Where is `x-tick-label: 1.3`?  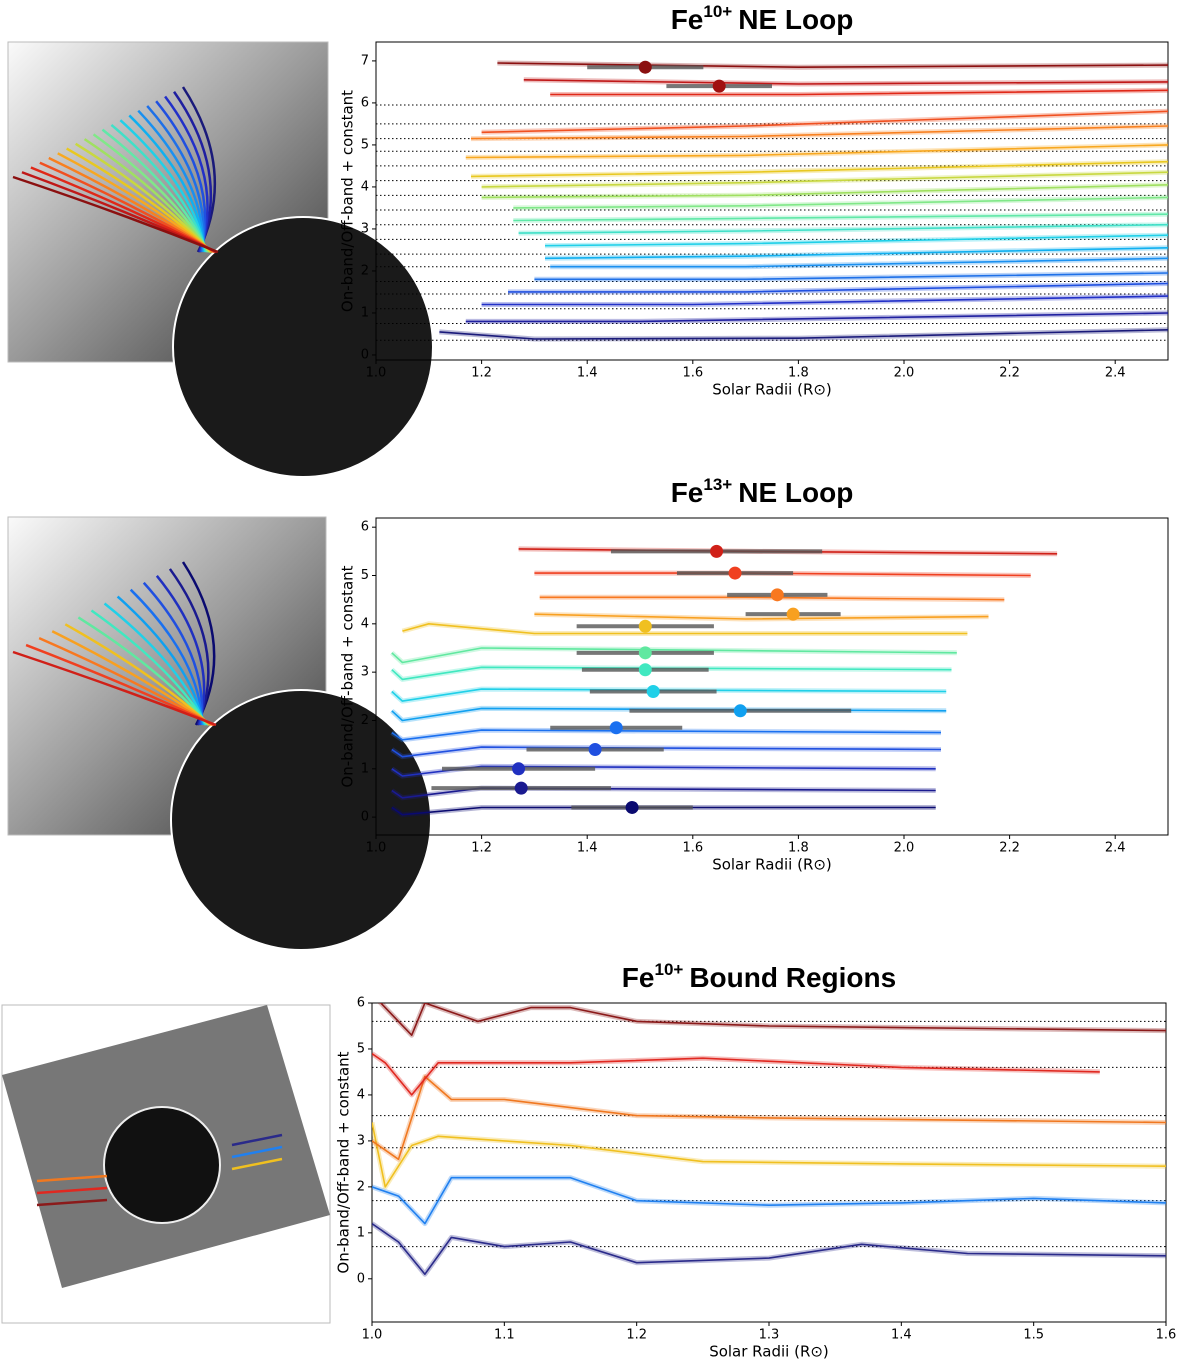 x-tick-label: 1.3 is located at coordinates (769, 1335).